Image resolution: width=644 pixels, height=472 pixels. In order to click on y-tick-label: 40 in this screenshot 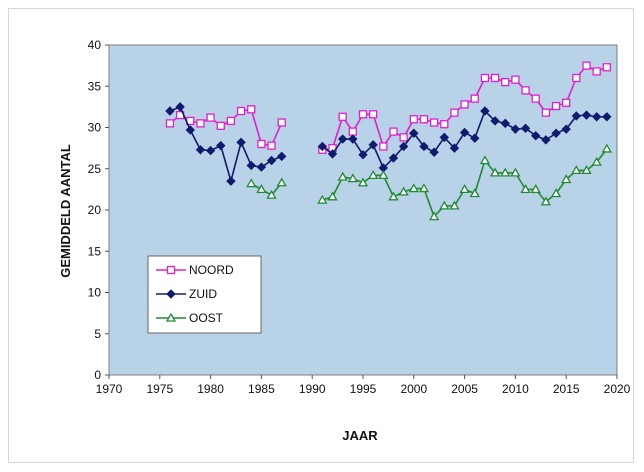, I will do `click(95, 45)`.